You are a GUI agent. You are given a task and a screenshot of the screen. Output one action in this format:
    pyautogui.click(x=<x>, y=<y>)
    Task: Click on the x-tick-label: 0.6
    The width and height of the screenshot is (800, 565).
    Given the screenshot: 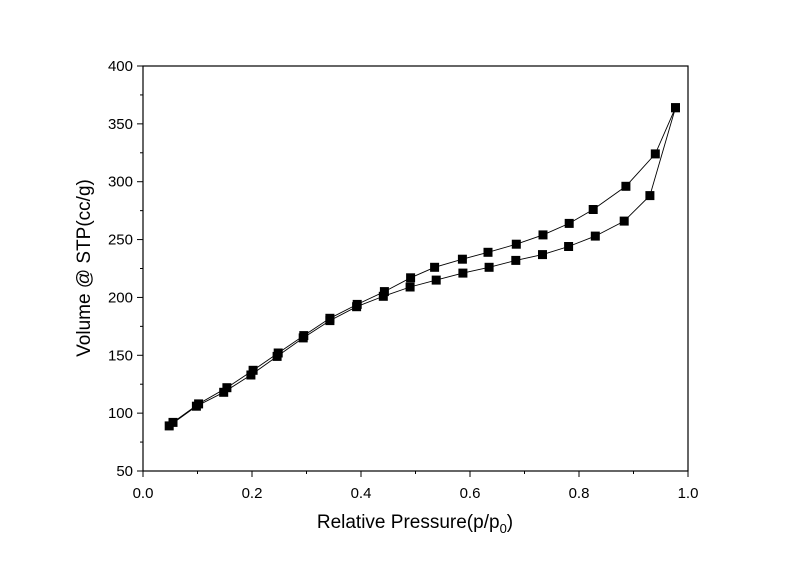 What is the action you would take?
    pyautogui.click(x=470, y=493)
    